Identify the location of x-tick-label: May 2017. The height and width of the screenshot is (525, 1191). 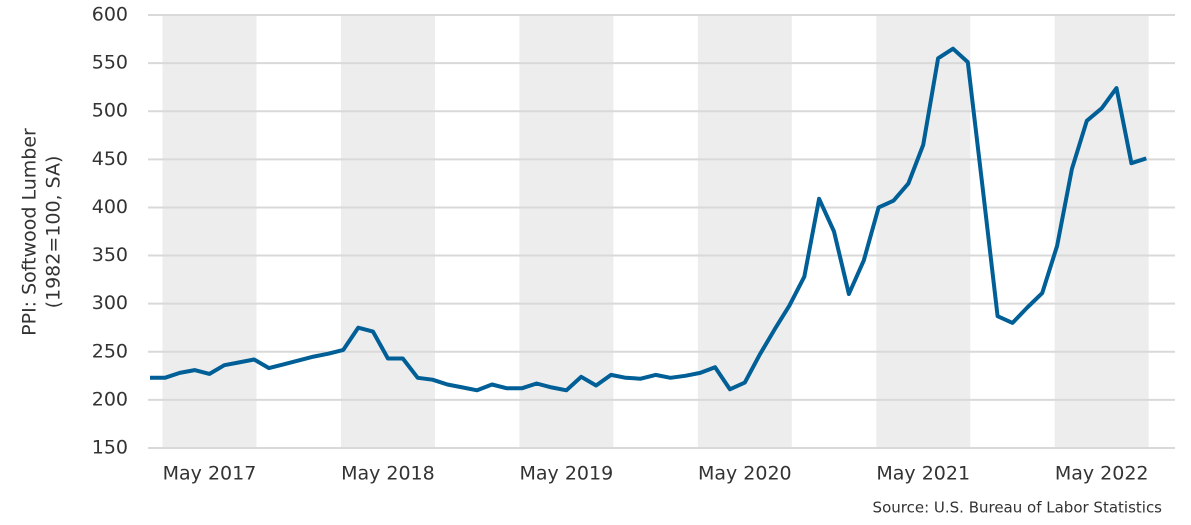
(210, 474).